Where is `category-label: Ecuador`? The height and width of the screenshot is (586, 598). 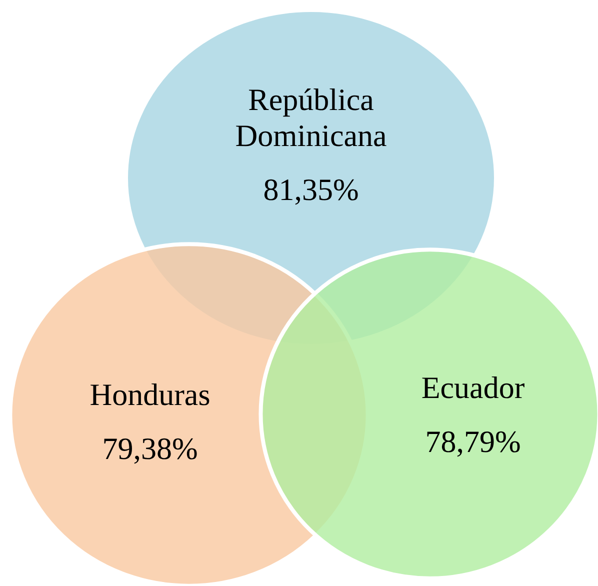 category-label: Ecuador is located at coordinates (473, 387).